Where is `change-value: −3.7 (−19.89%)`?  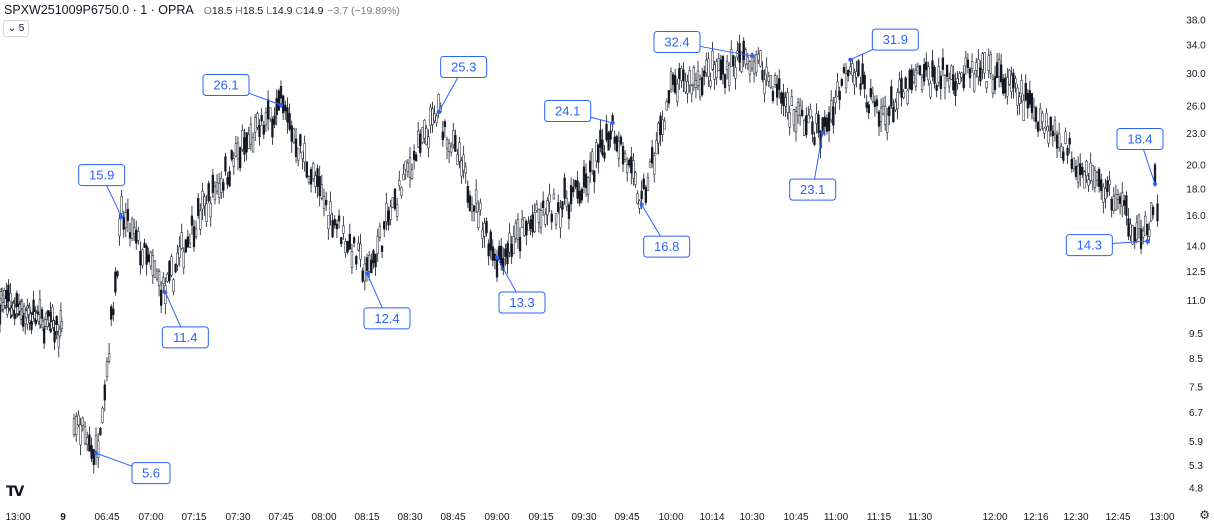
change-value: −3.7 (−19.89%) is located at coordinates (363, 11).